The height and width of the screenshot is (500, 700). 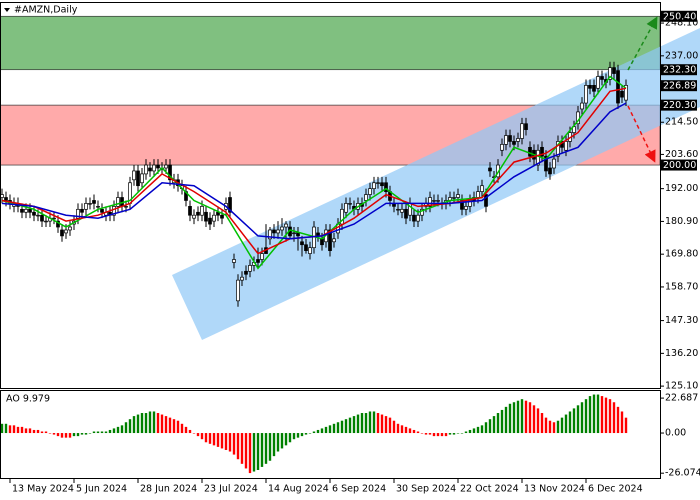 I want to click on forecast-arrow-down, so click(x=641, y=134).